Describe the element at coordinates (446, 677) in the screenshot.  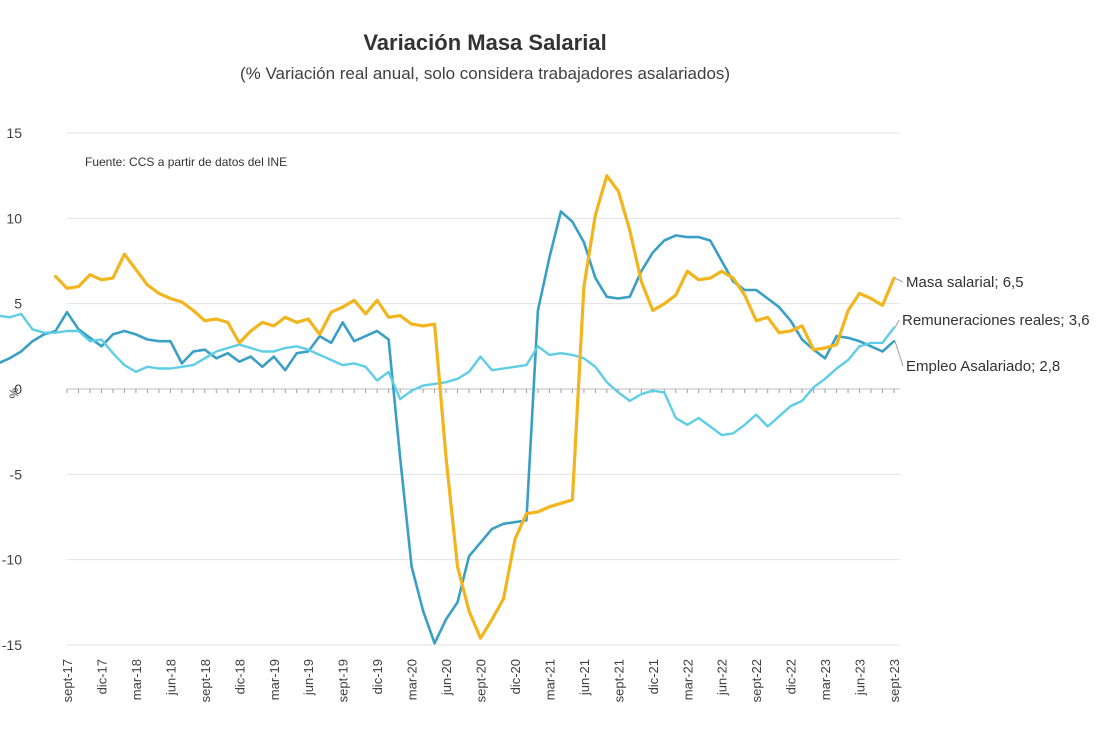
I see `x-tick-label: jun-20` at that location.